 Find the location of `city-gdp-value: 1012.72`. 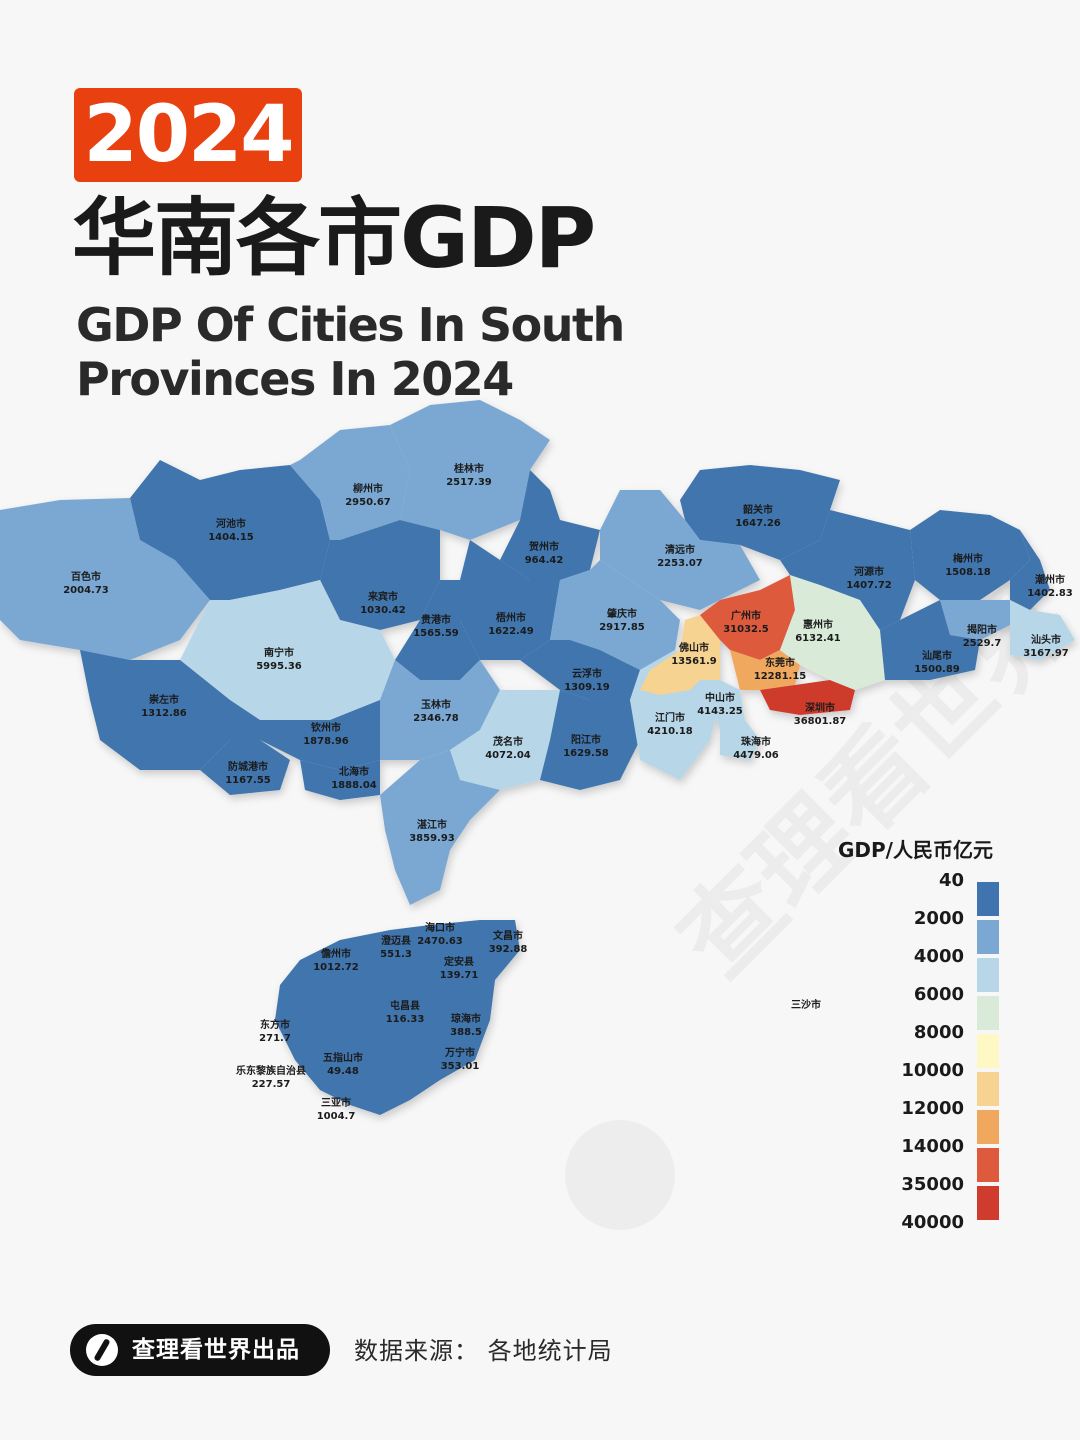

city-gdp-value: 1012.72 is located at coordinates (336, 967).